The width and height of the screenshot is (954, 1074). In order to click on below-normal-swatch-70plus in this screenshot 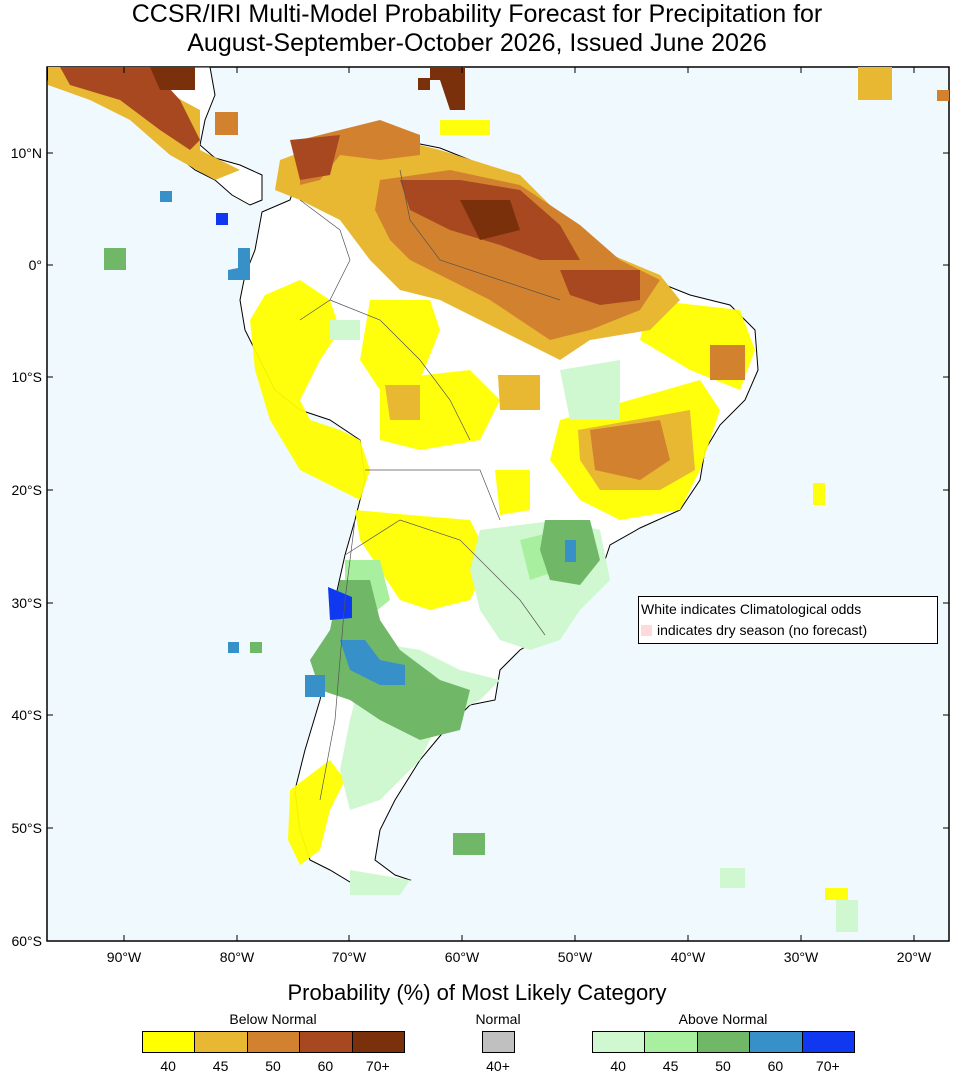, I will do `click(378, 1042)`.